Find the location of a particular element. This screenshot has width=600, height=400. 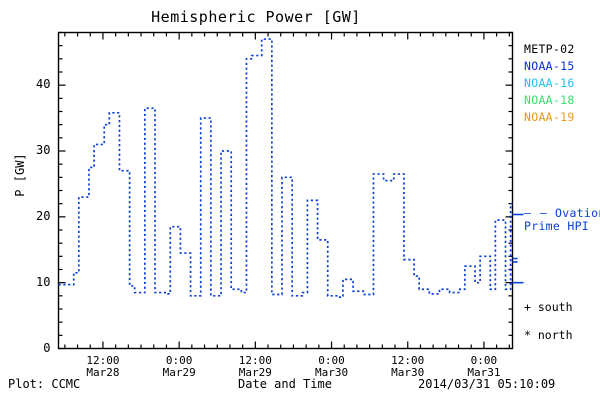

x-tick-label: 0:00 Mar31 is located at coordinates (484, 366).